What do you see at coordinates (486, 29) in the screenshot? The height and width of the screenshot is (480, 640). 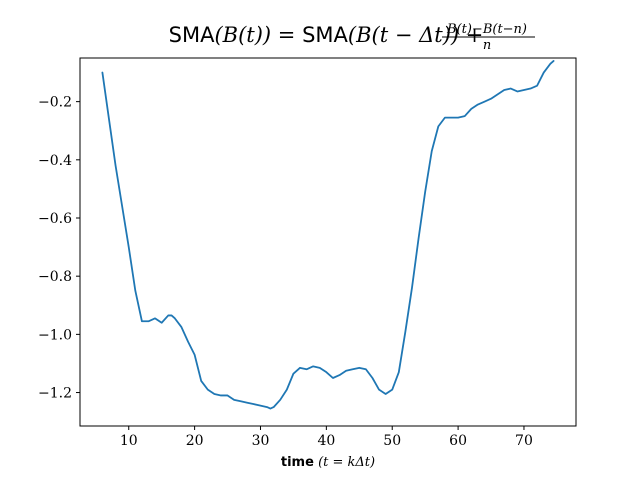 I see `title-fraction-numerator: B(t)−B(t−n)` at bounding box center [486, 29].